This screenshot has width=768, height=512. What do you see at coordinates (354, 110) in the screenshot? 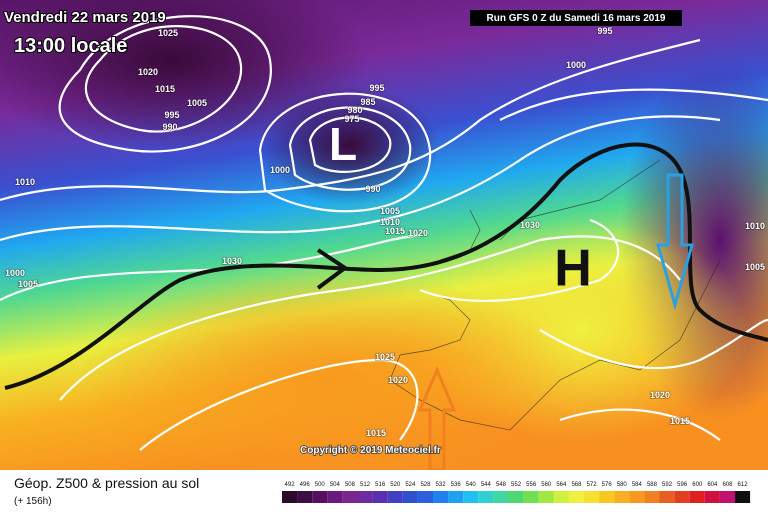
I see `pressure-label: 980` at bounding box center [354, 110].